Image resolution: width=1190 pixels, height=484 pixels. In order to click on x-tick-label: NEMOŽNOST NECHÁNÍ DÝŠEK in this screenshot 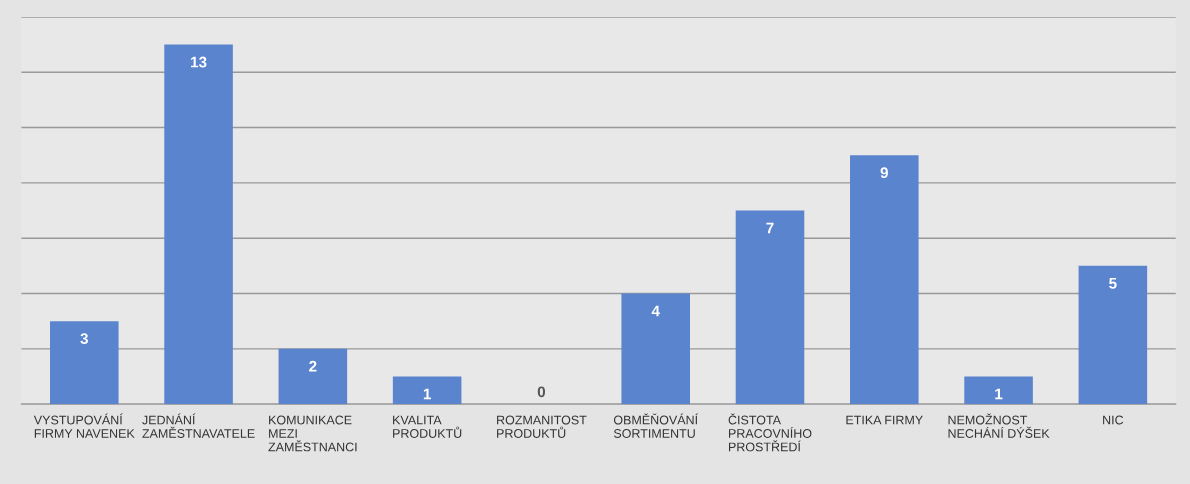, I will do `click(999, 425)`.